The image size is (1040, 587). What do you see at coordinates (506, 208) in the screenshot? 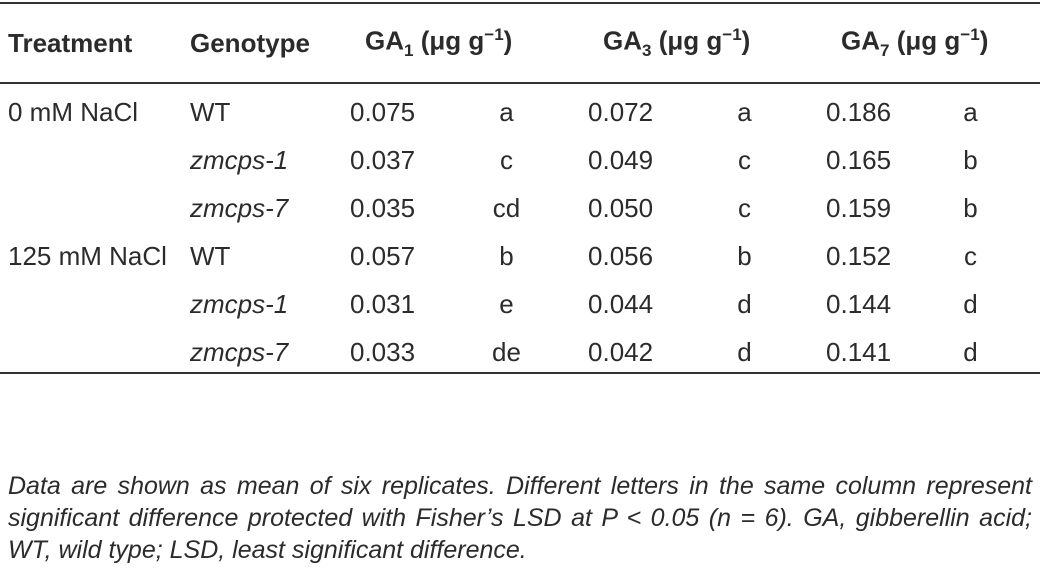
I see `letter-cell: cd` at bounding box center [506, 208].